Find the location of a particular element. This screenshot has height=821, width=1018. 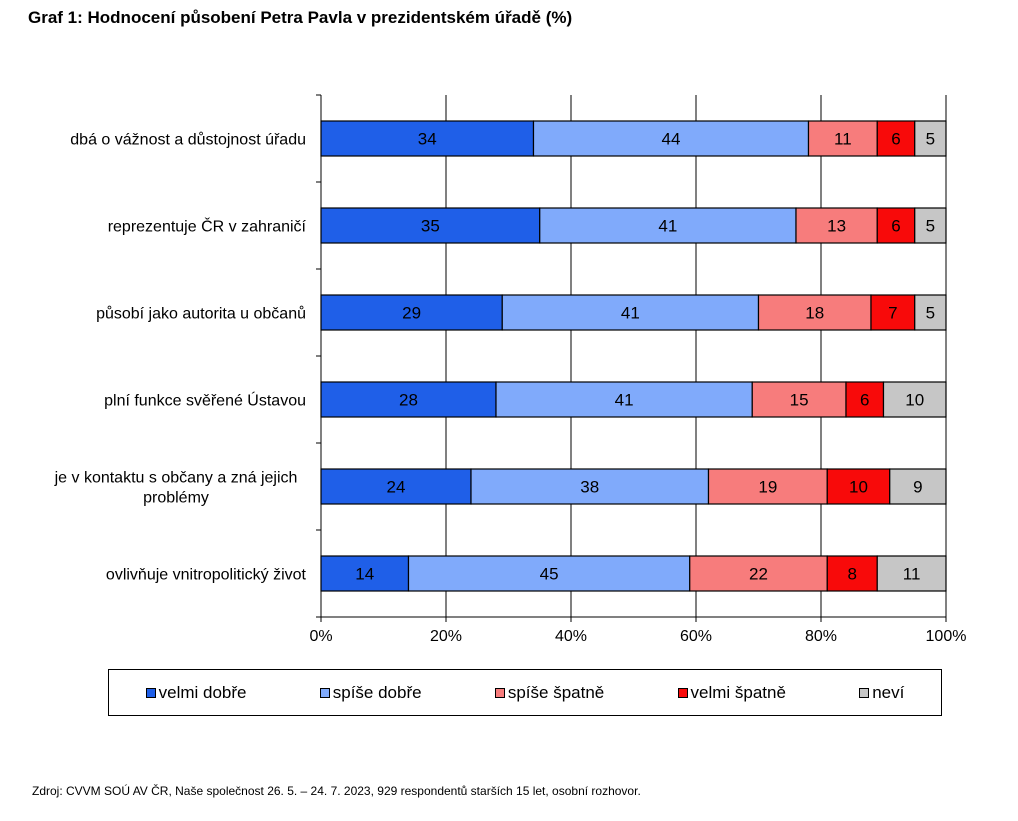

x-tick-label: 100% is located at coordinates (946, 636).